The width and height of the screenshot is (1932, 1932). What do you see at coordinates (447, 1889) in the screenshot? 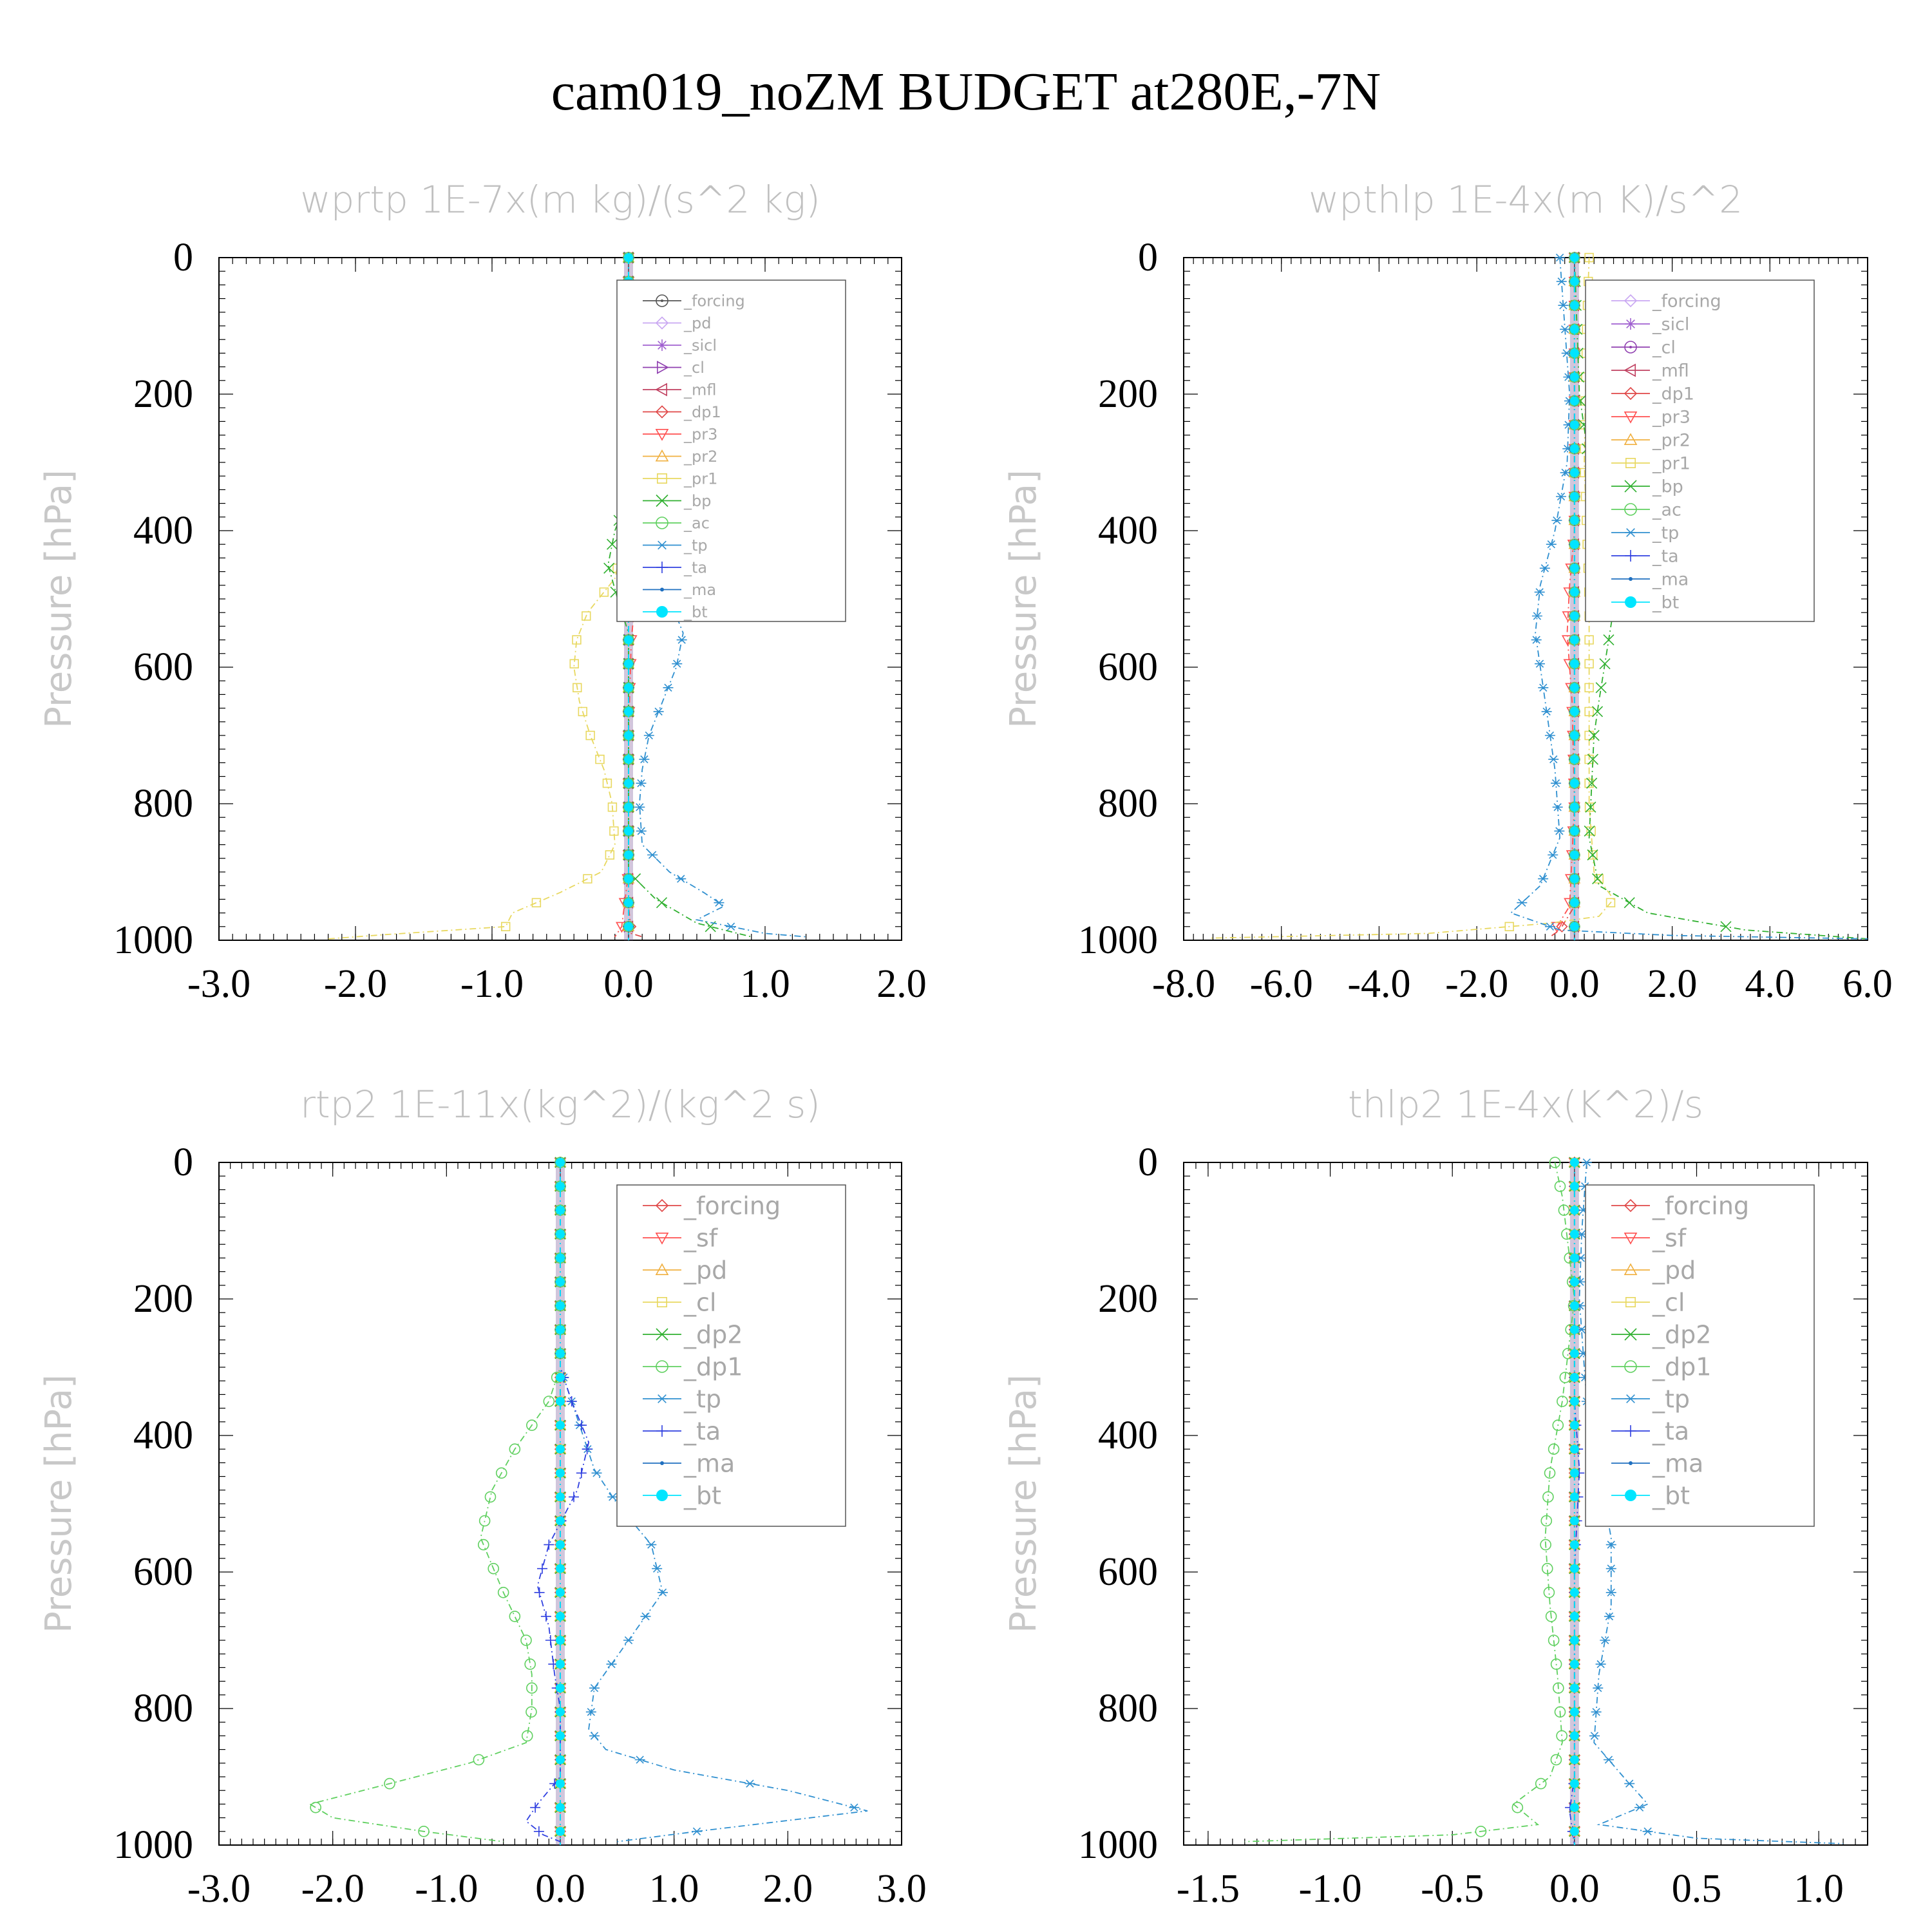
I see `x-tick-label: -1.0` at bounding box center [447, 1889].